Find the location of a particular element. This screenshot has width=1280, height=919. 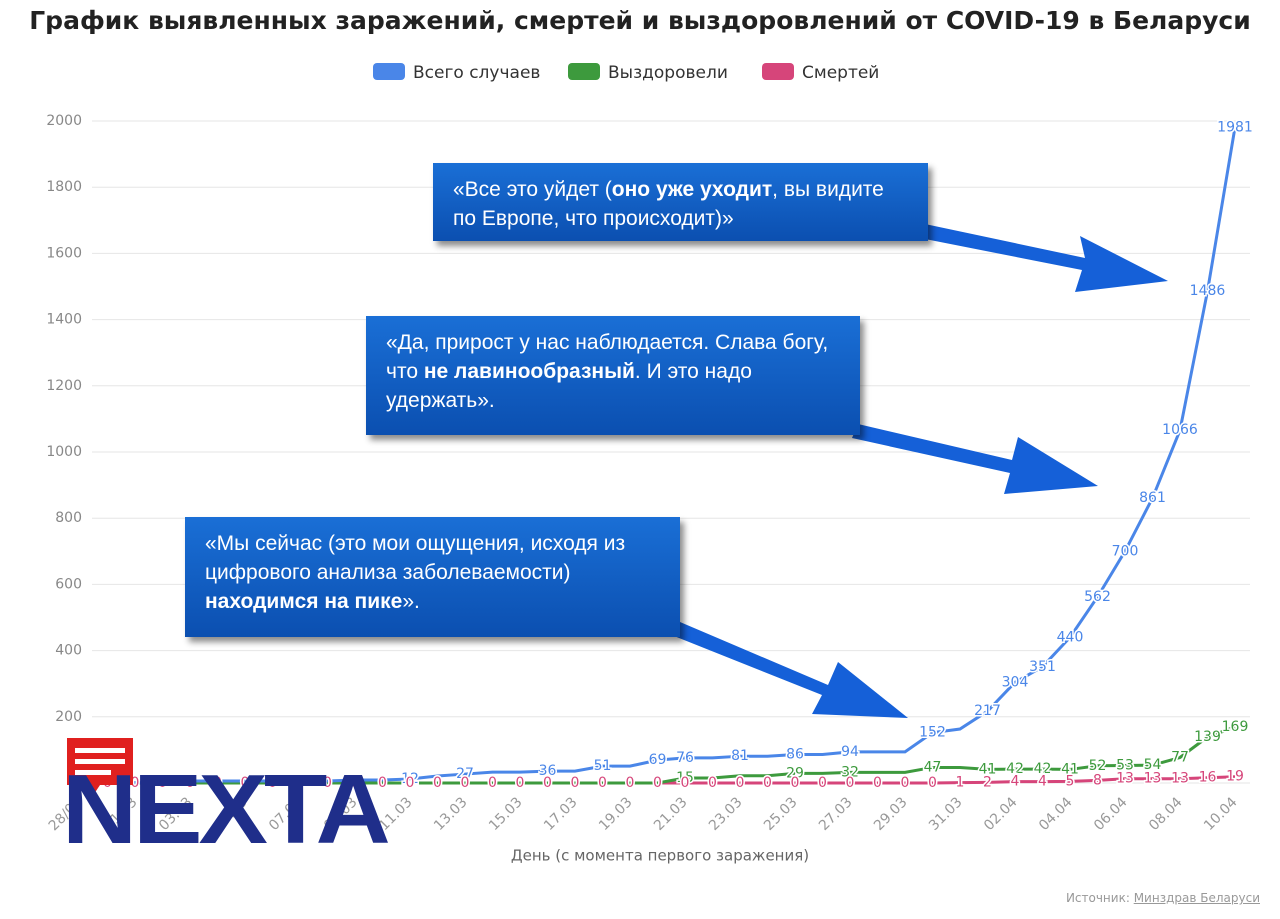

data-label: 41 is located at coordinates (1070, 769).